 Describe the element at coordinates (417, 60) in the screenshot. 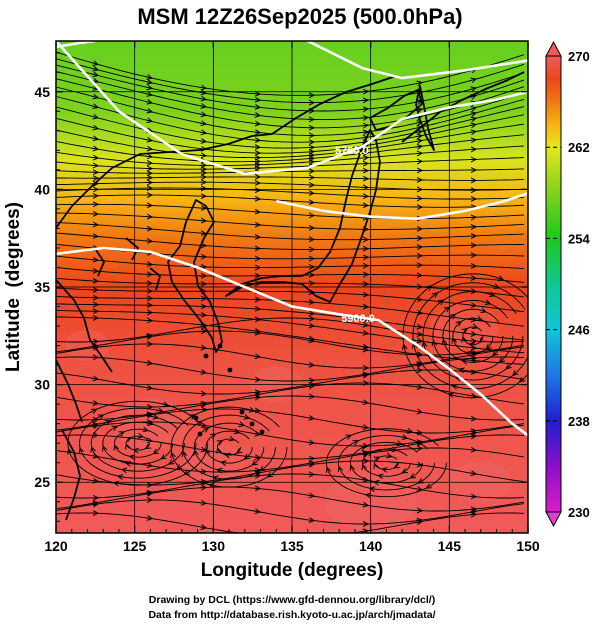

I see `height-contour` at that location.